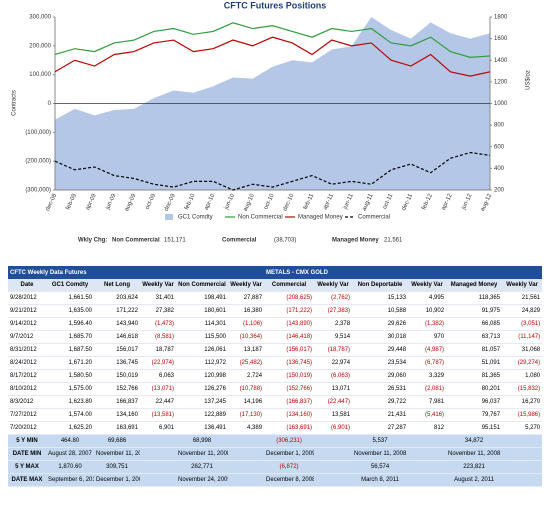 The image size is (550, 507). What do you see at coordinates (501, 82) in the screenshot?
I see `y2-tick-label: 1200` at bounding box center [501, 82].